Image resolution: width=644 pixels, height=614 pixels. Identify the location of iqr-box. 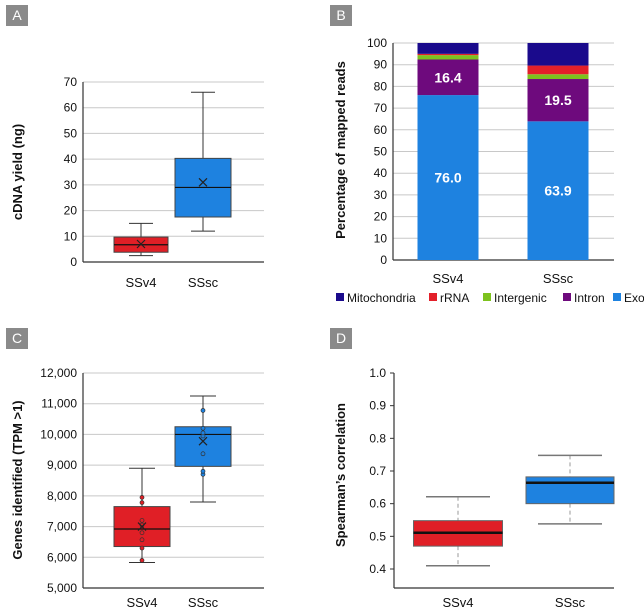
(570, 490).